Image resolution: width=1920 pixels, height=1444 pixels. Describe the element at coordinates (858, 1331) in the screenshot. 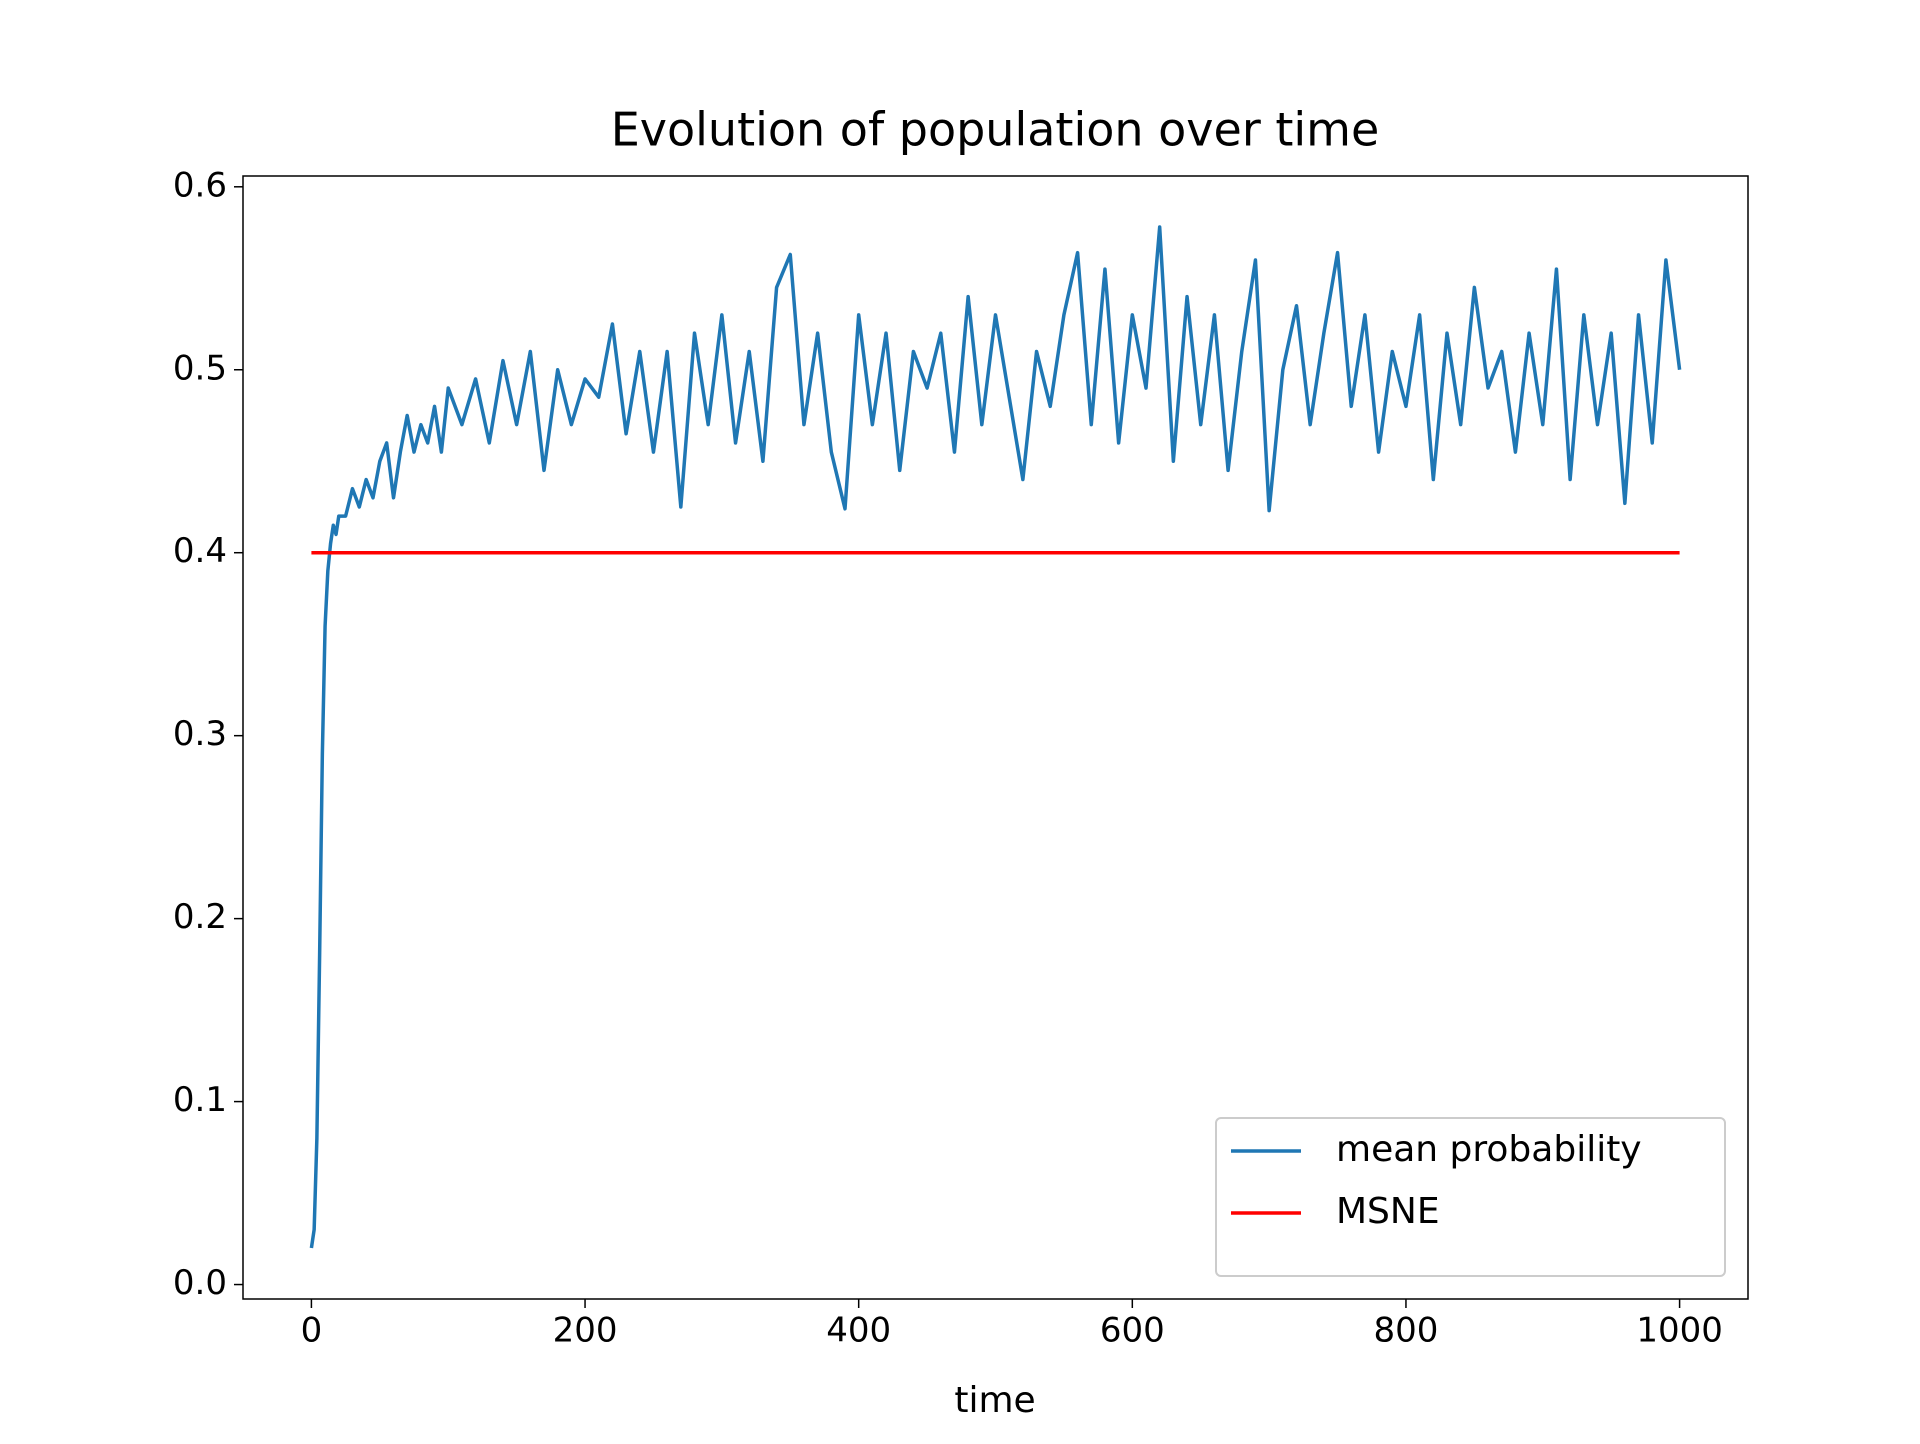

I see `x-tick-label: 400` at that location.